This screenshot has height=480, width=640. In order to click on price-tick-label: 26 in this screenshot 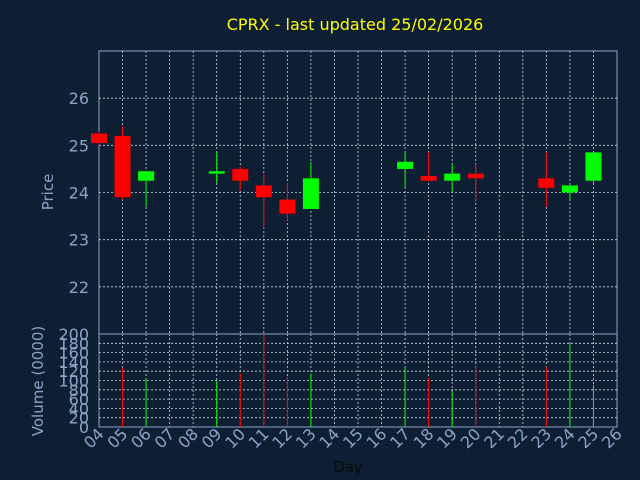, I will do `click(79, 98)`.